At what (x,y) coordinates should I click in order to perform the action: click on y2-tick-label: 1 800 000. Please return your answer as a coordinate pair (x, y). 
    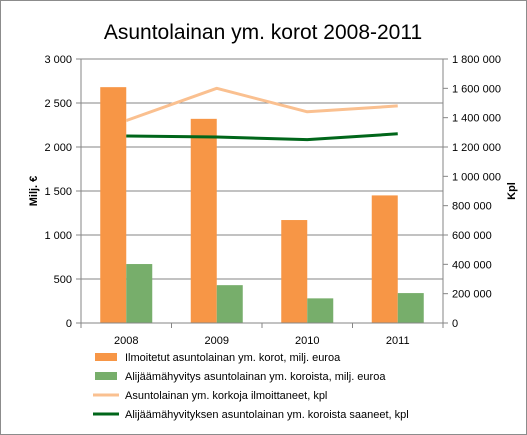
    Looking at the image, I should click on (476, 60).